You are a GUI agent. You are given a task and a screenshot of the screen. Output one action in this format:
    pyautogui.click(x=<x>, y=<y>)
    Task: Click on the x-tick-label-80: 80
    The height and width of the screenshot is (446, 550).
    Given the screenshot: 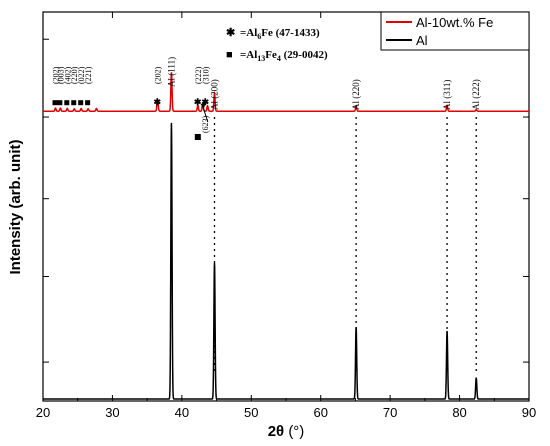 What is the action you would take?
    pyautogui.click(x=459, y=412)
    